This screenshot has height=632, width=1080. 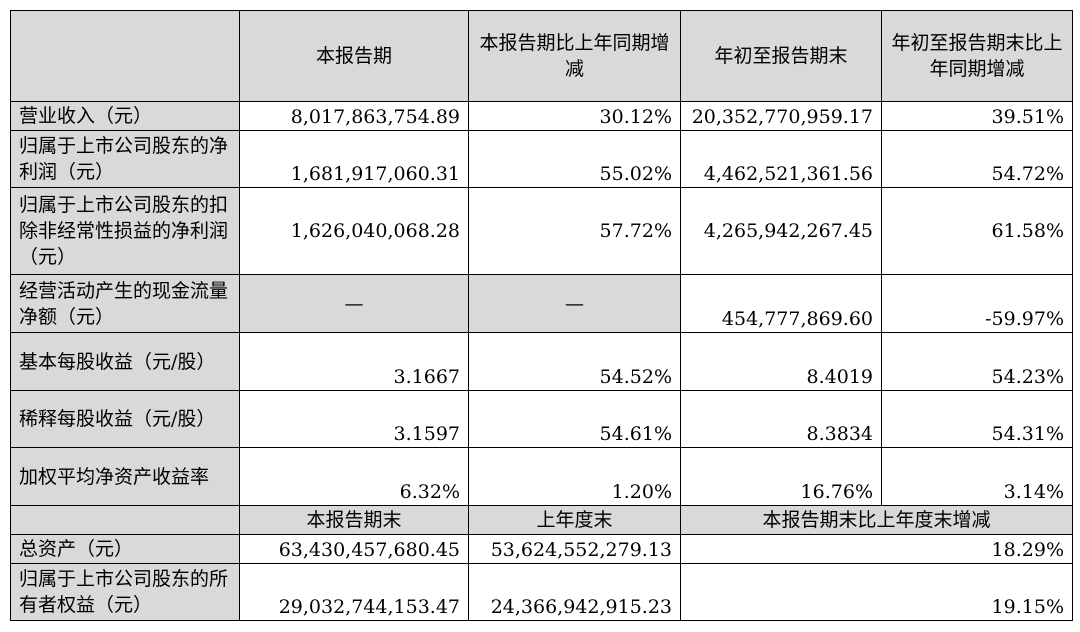 I want to click on year-to-date-value: 20,352,770,959.17, so click(x=781, y=116).